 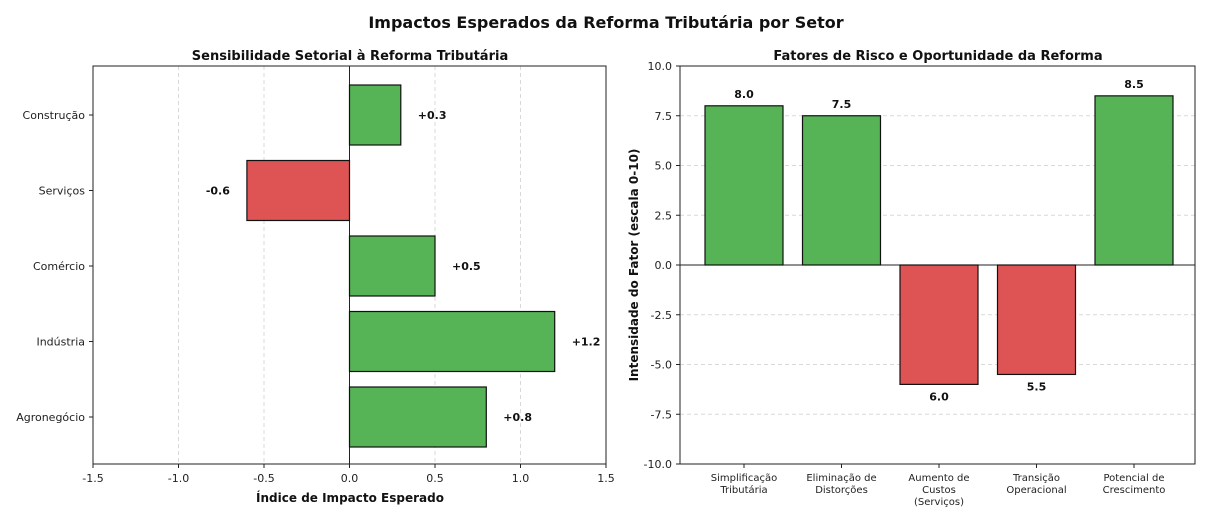 What do you see at coordinates (218, 191) in the screenshot?
I see `left-value-label: -0.6` at bounding box center [218, 191].